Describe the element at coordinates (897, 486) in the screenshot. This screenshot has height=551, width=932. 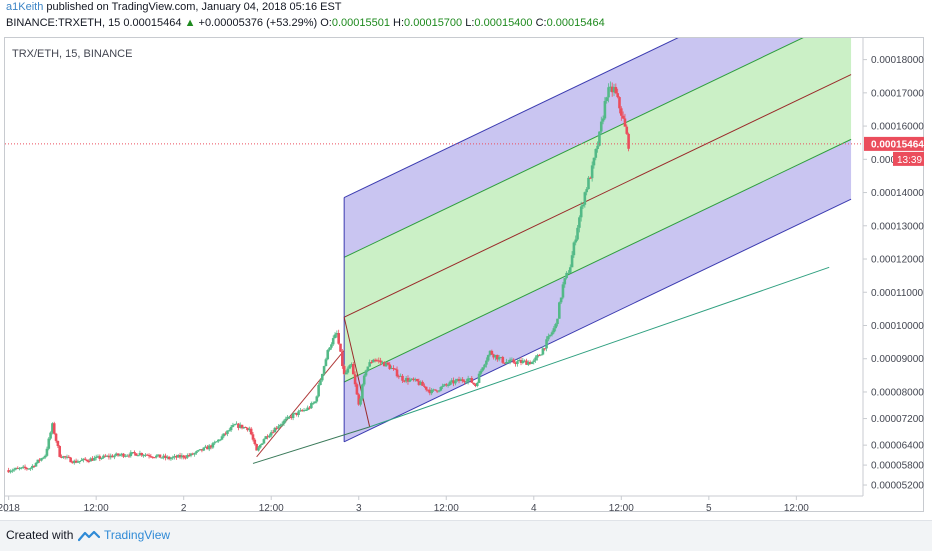
I see `price-tick-label: 0.00005200` at that location.